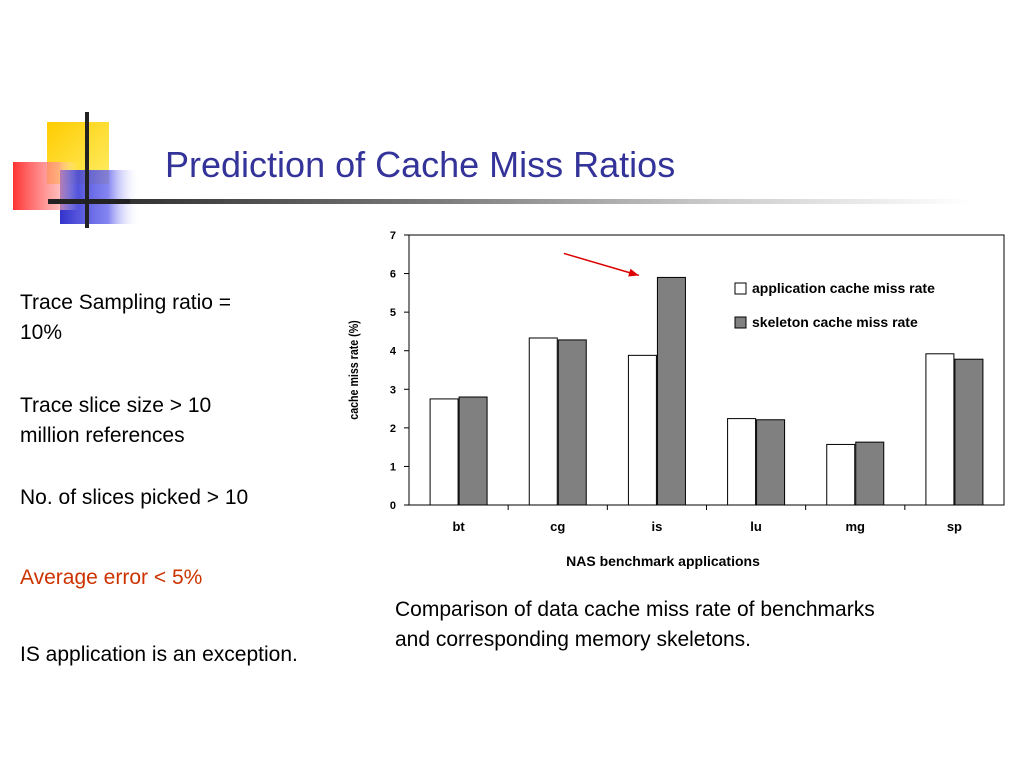  I want to click on bar-skeleton-bt, so click(473, 451).